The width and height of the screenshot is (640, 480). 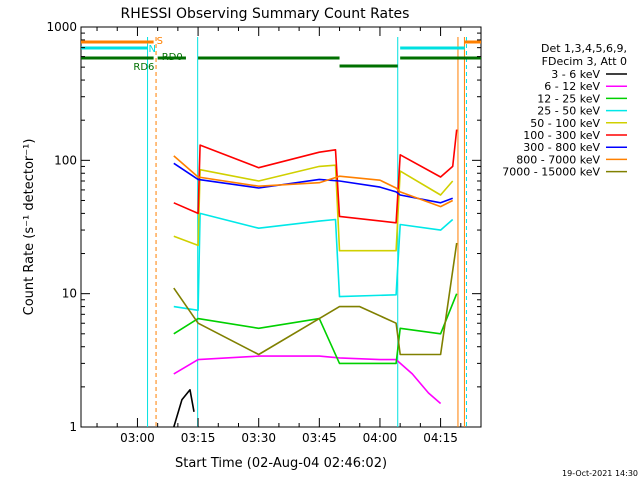 What do you see at coordinates (143, 67) in the screenshot?
I see `rd6-label: RD6` at bounding box center [143, 67].